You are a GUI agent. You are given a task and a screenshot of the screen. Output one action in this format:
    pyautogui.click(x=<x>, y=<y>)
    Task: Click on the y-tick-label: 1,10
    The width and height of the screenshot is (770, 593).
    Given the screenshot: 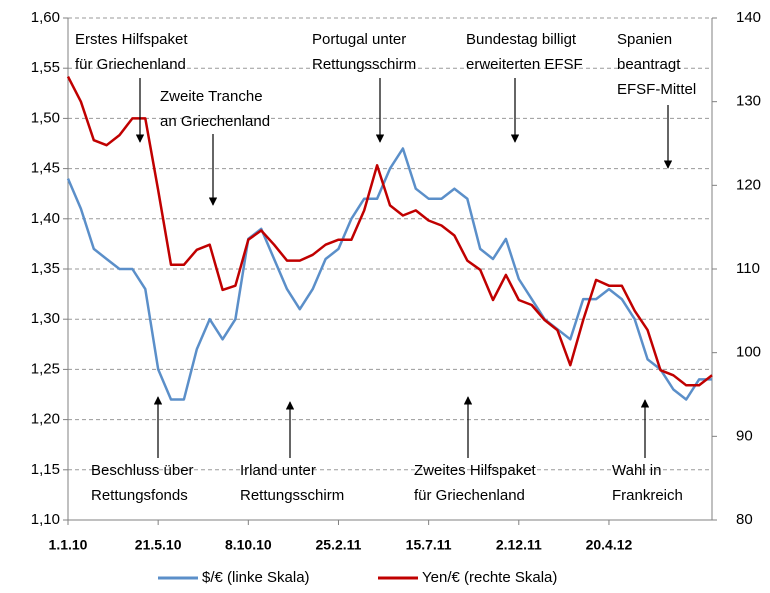 What is the action you would take?
    pyautogui.click(x=45, y=519)
    